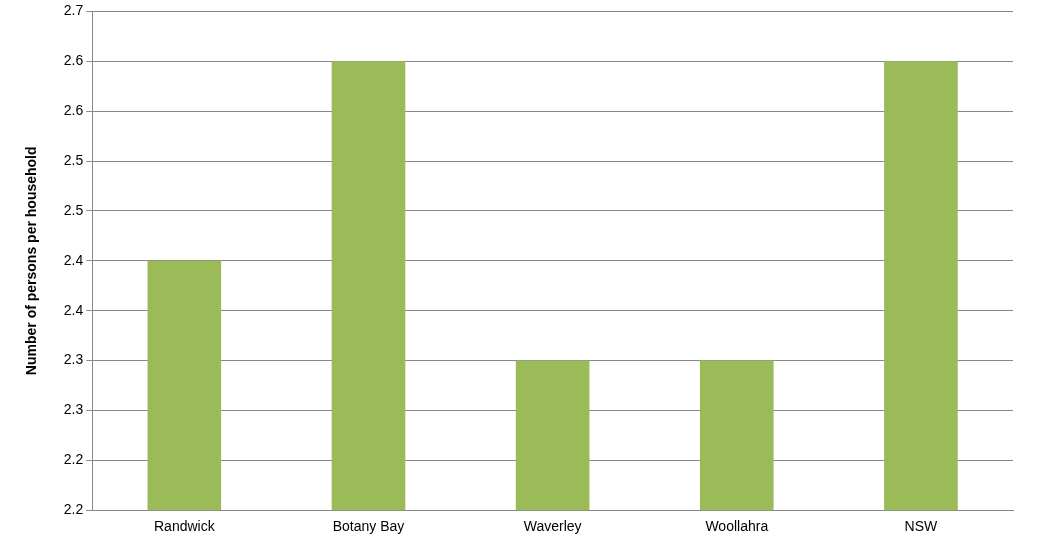  What do you see at coordinates (552, 526) in the screenshot?
I see `x-tick-label: Waverley` at bounding box center [552, 526].